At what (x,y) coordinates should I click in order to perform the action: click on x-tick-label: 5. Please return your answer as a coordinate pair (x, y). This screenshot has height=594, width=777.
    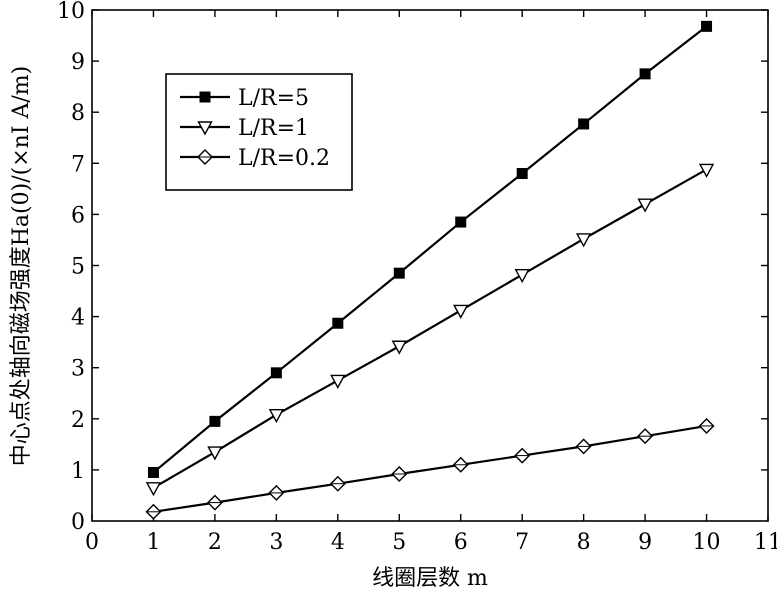
    Looking at the image, I should click on (399, 542).